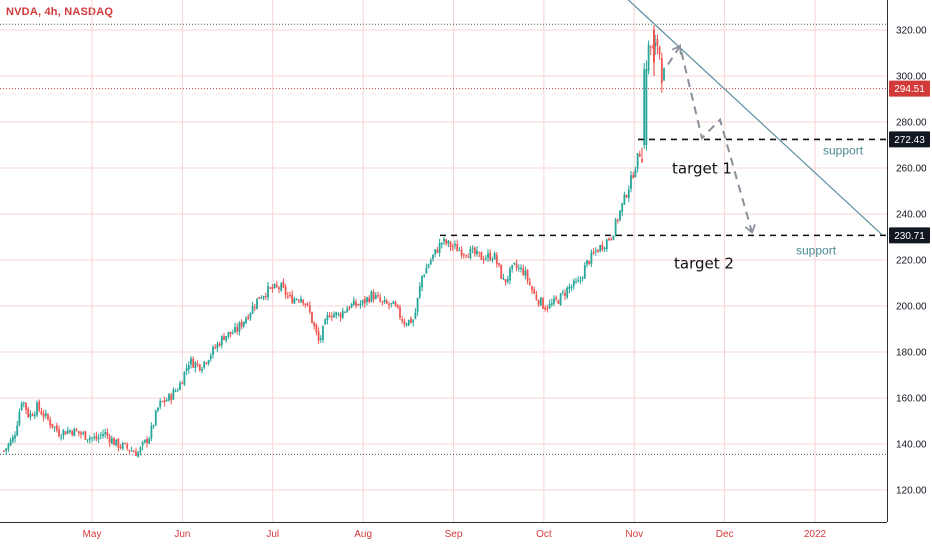  Describe the element at coordinates (911, 307) in the screenshot. I see `price-tick-label: 200.00` at that location.